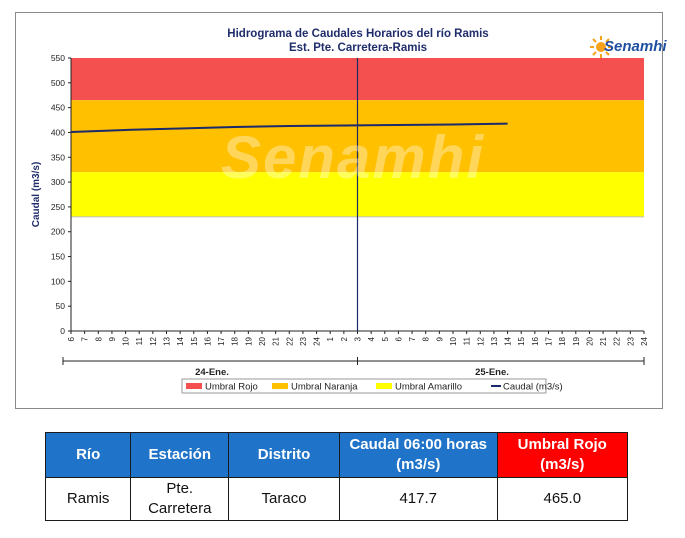  I want to click on x-tick-label-34: 16, so click(535, 340).